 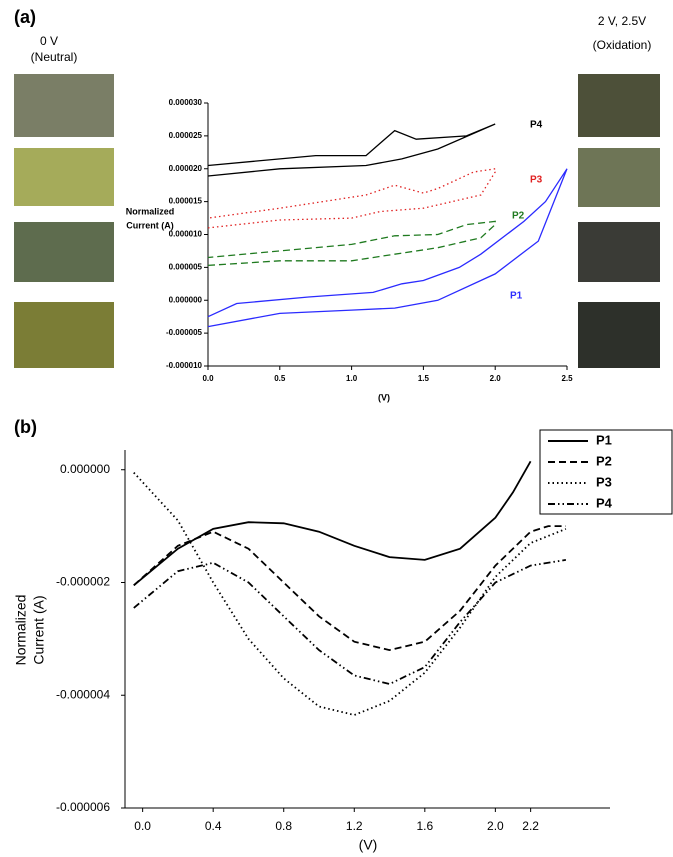 What do you see at coordinates (604, 460) in the screenshot?
I see `legend-label: P2` at bounding box center [604, 460].